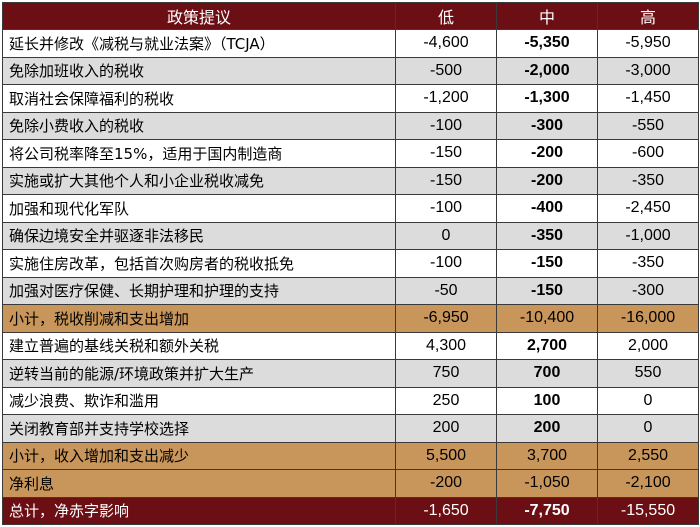 The image size is (700, 527). What do you see at coordinates (648, 43) in the screenshot?
I see `row-value-high: -5,950` at bounding box center [648, 43].